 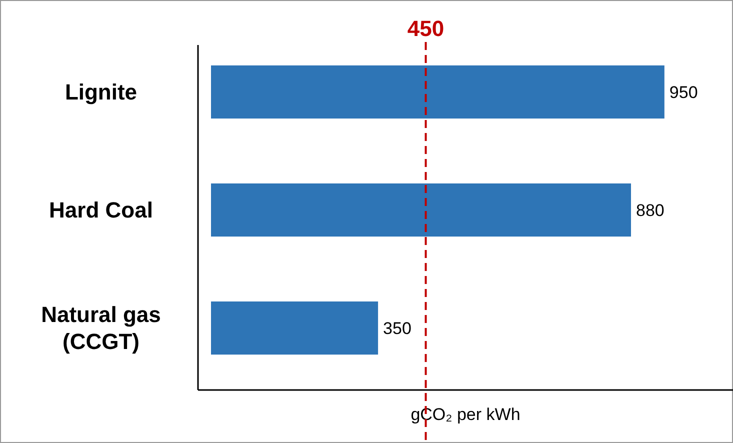 What do you see at coordinates (425, 28) in the screenshot?
I see `ref-line-label: 450` at bounding box center [425, 28].